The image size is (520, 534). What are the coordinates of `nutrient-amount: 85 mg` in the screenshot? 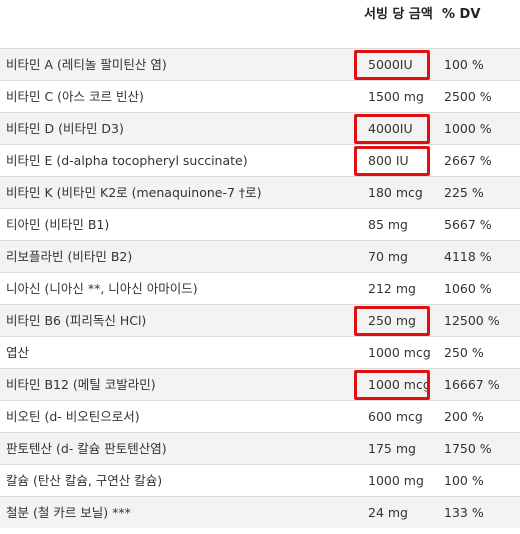 It's located at (388, 224).